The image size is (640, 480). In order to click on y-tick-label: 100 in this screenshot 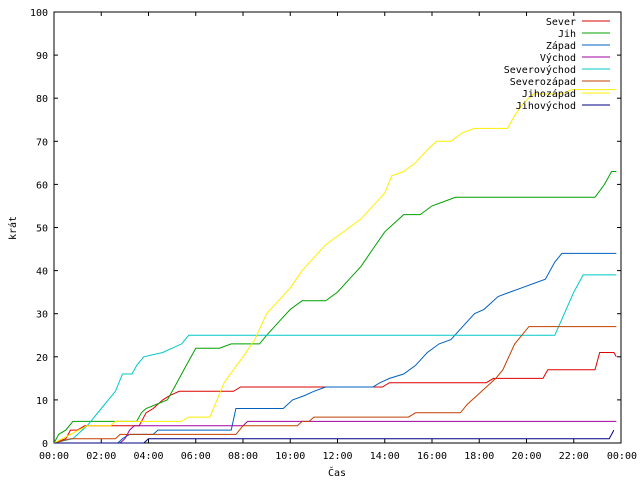, I will do `click(39, 13)`.